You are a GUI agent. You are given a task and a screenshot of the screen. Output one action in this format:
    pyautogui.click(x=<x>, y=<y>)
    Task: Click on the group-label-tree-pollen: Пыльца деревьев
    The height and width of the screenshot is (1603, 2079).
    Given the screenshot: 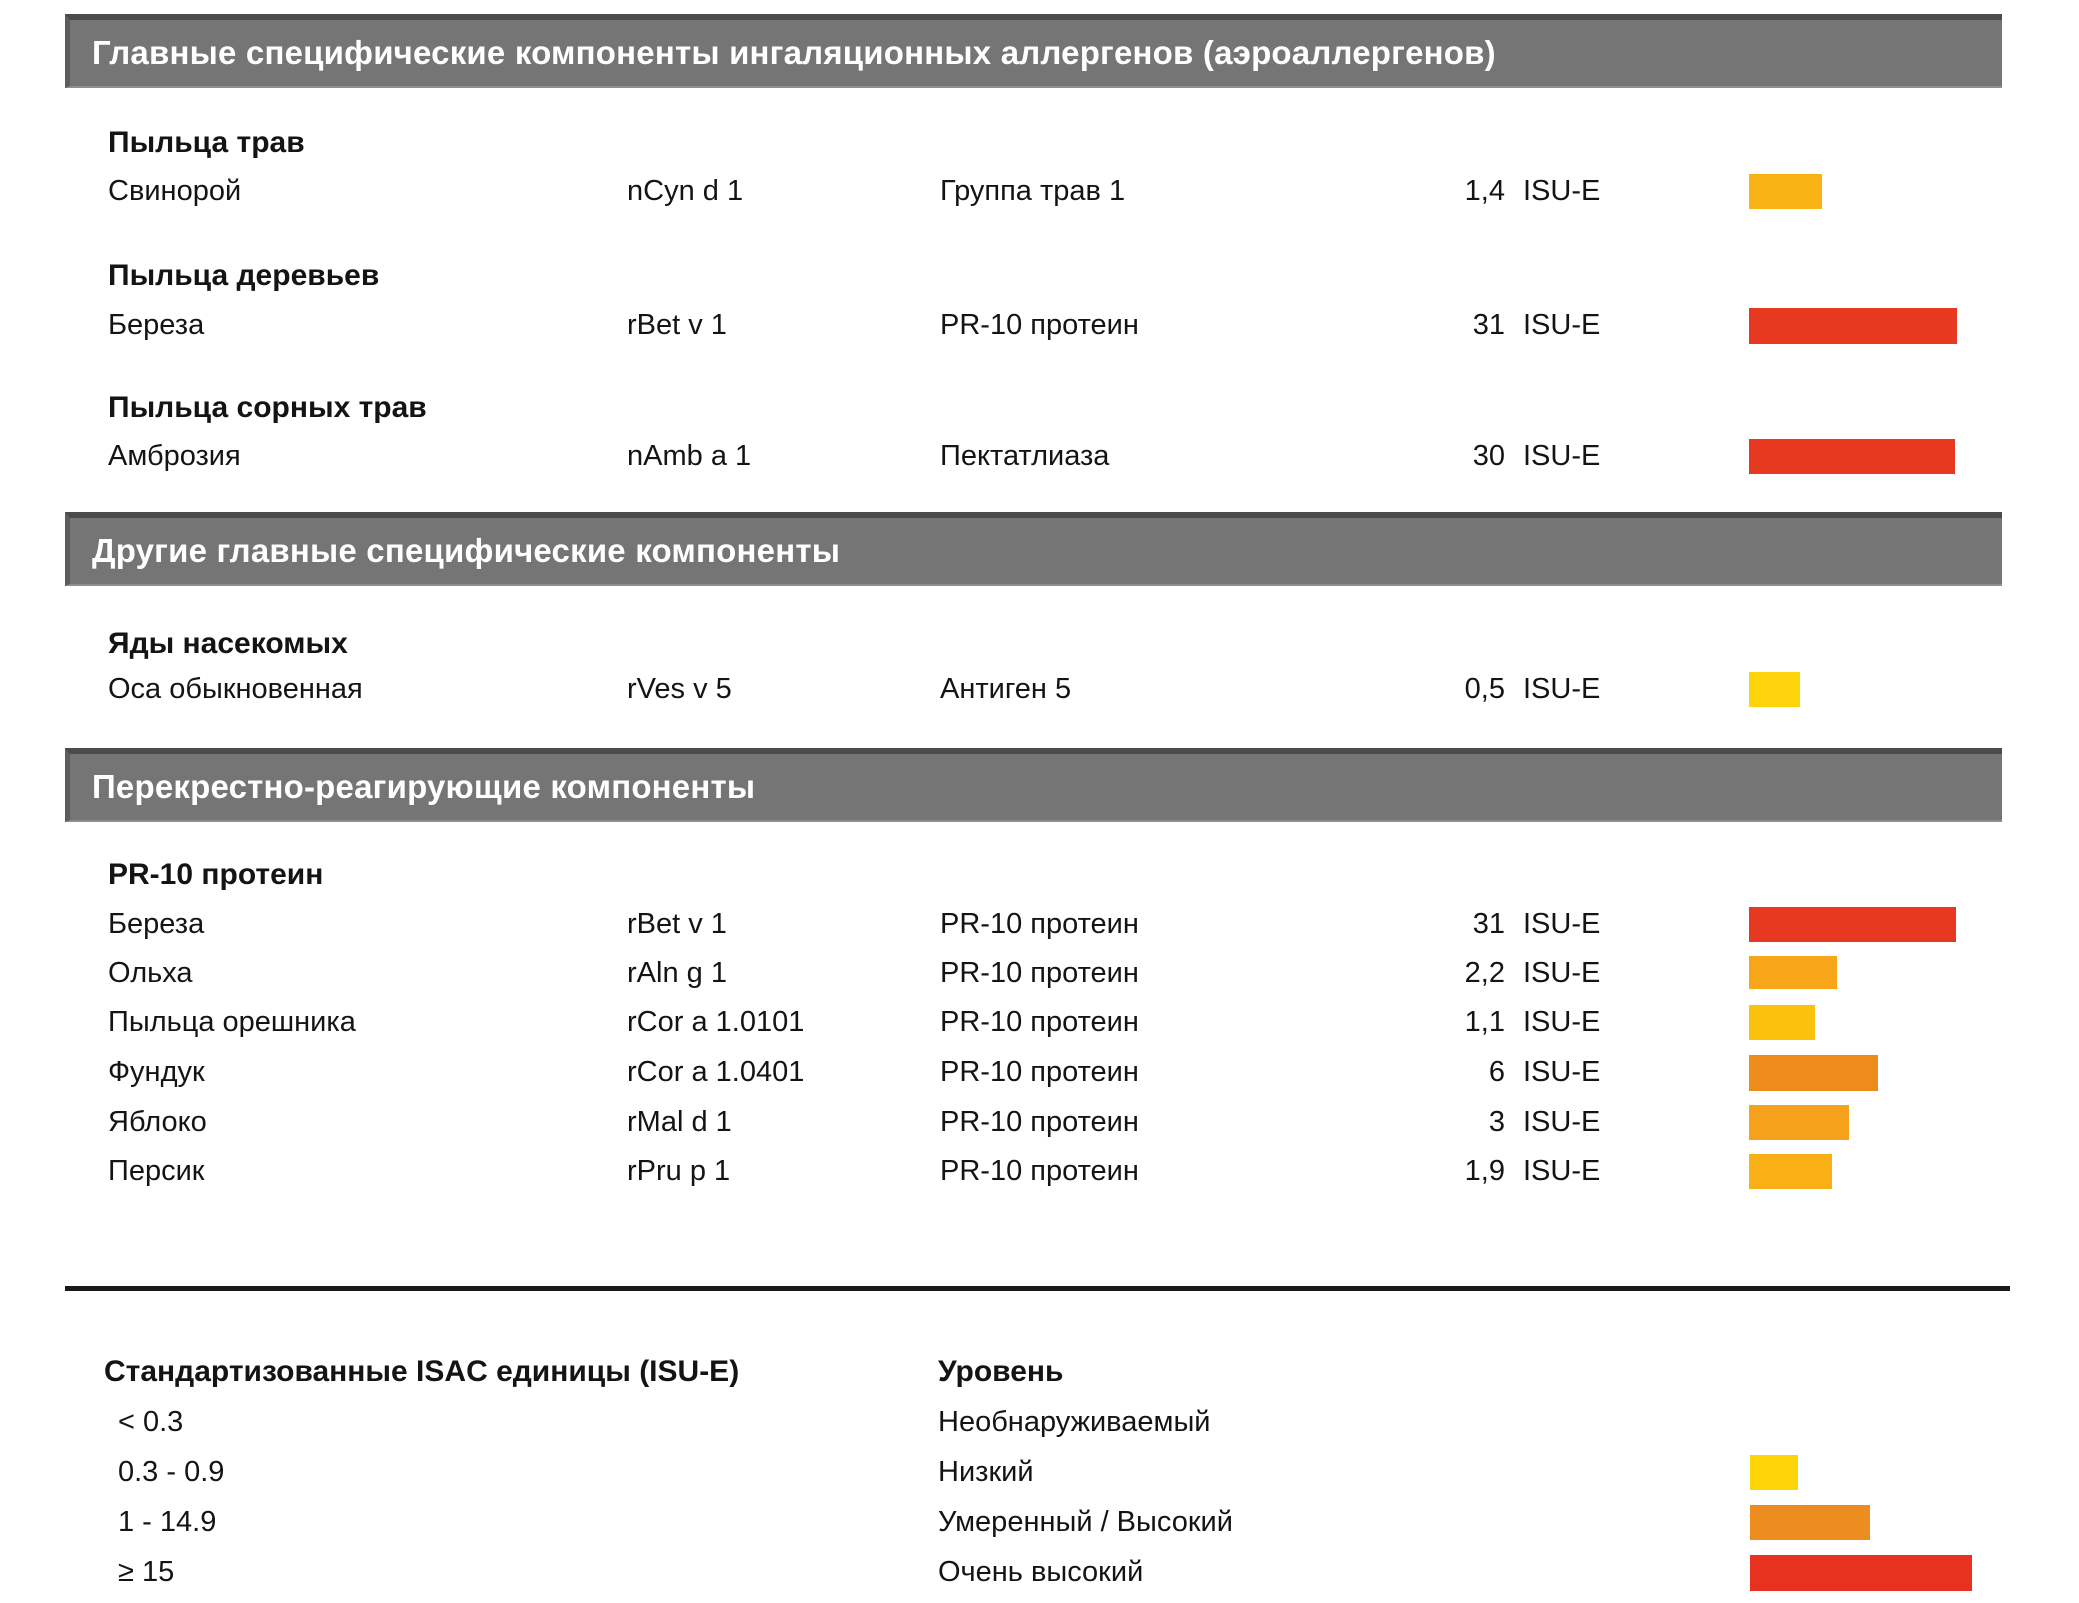 What is the action you would take?
    pyautogui.click(x=244, y=275)
    